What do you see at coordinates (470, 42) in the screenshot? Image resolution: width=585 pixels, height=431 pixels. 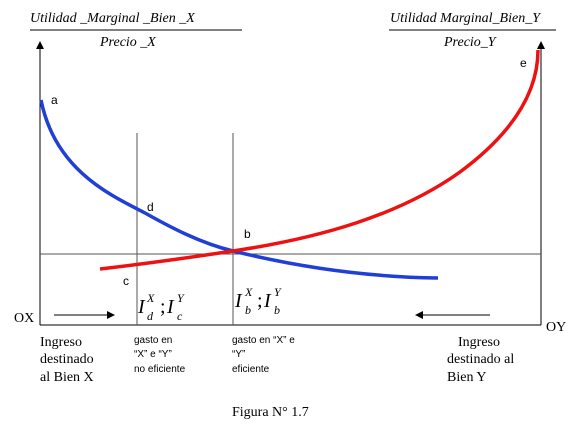 I see `right-fraction-denominator: Precio_Y` at bounding box center [470, 42].